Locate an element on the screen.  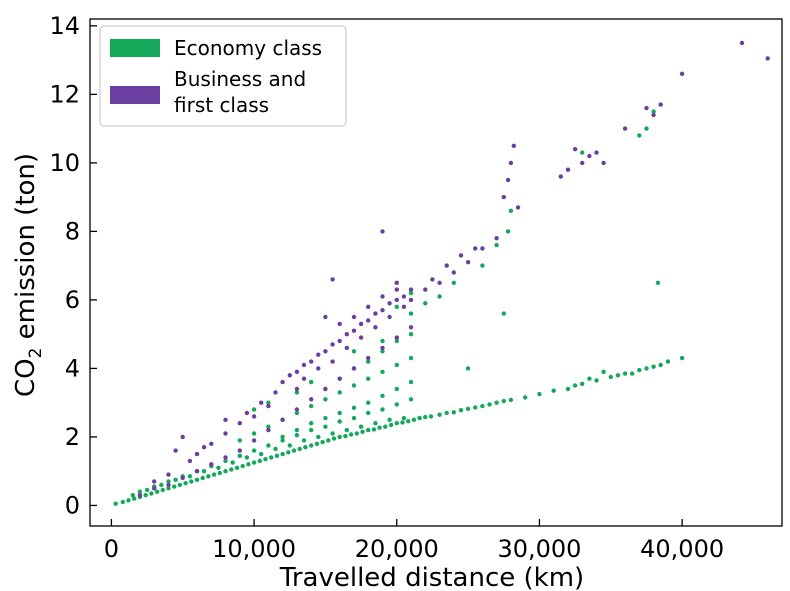
legend-swatch-business is located at coordinates (135, 95).